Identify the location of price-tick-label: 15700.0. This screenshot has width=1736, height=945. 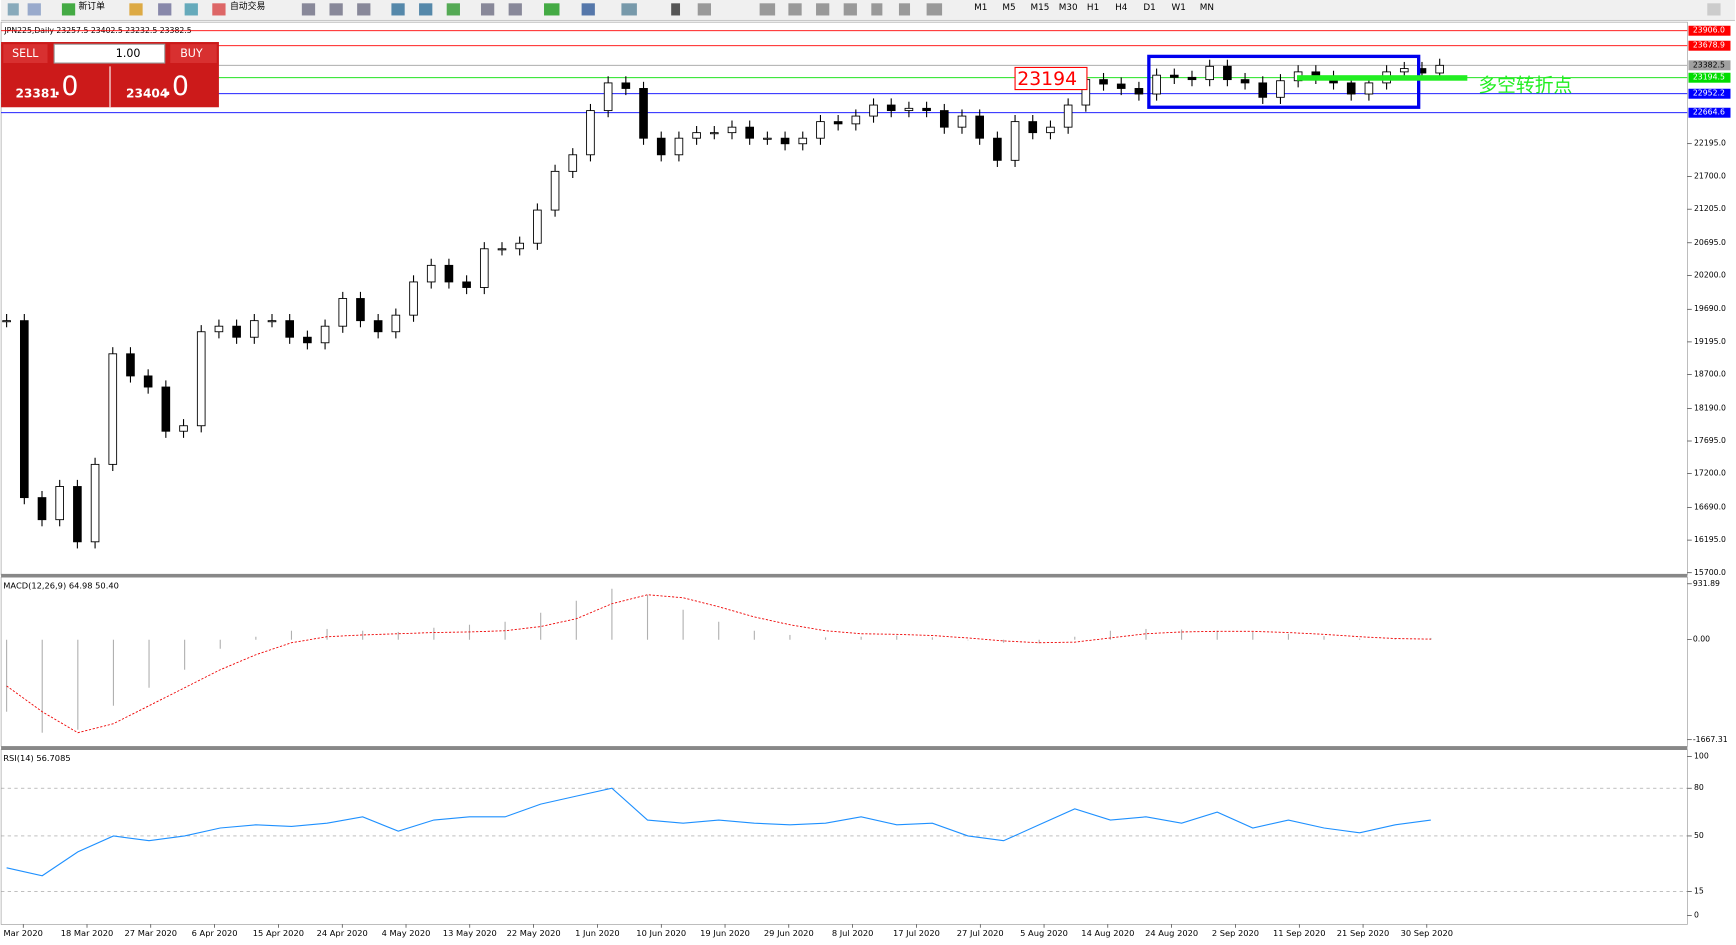
(1710, 572).